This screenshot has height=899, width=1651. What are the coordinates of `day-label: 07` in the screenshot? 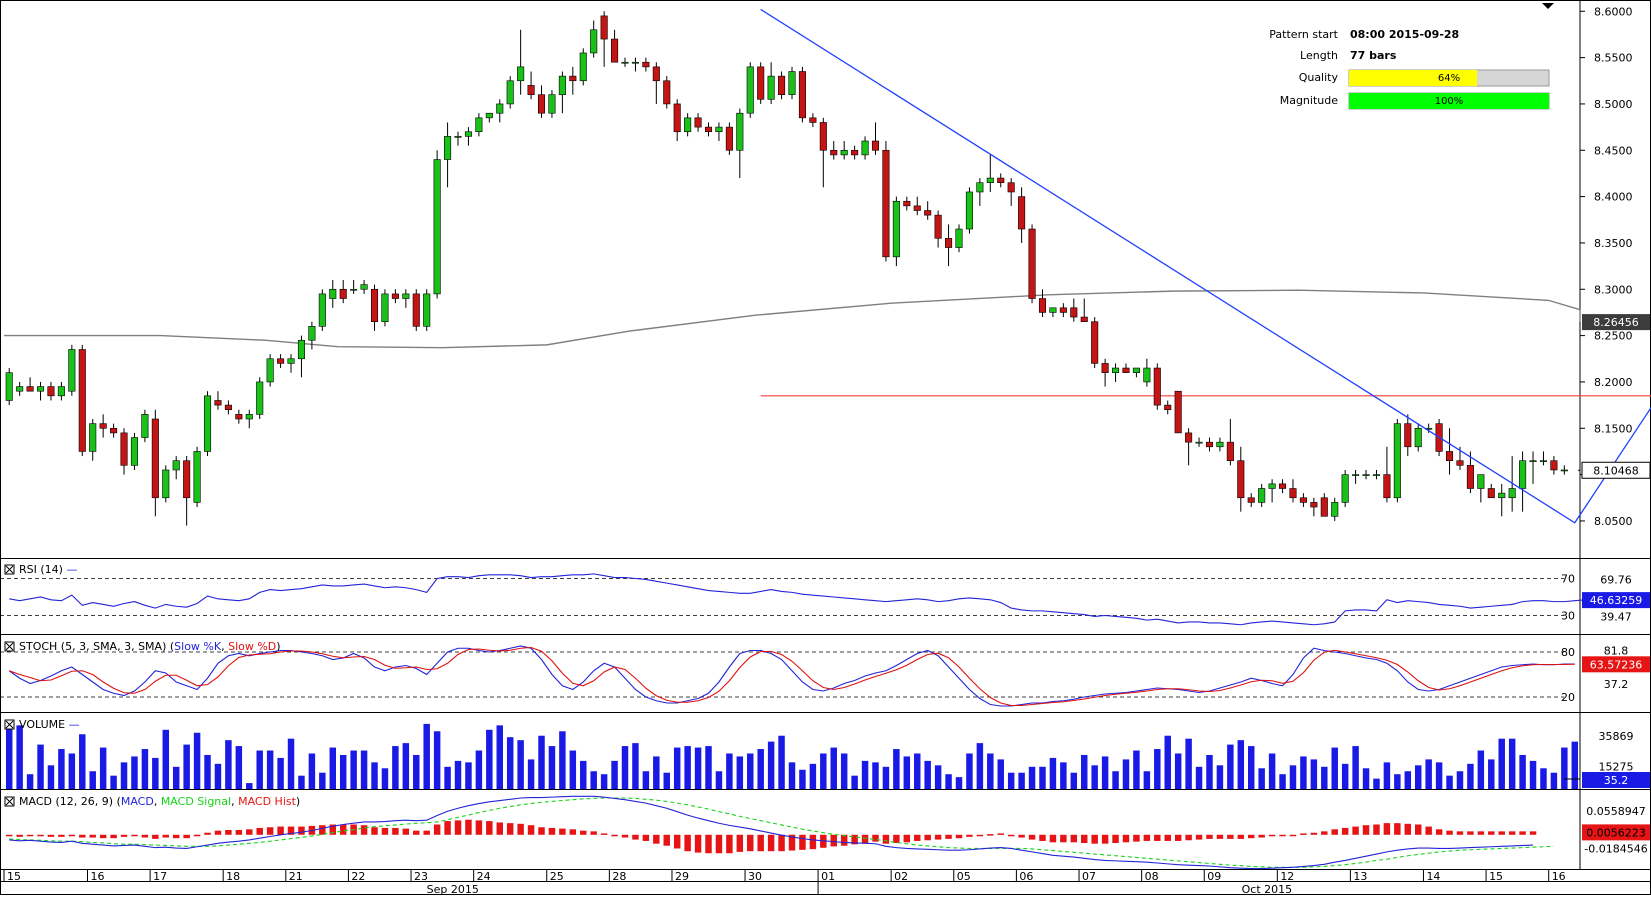 It's located at (1089, 876).